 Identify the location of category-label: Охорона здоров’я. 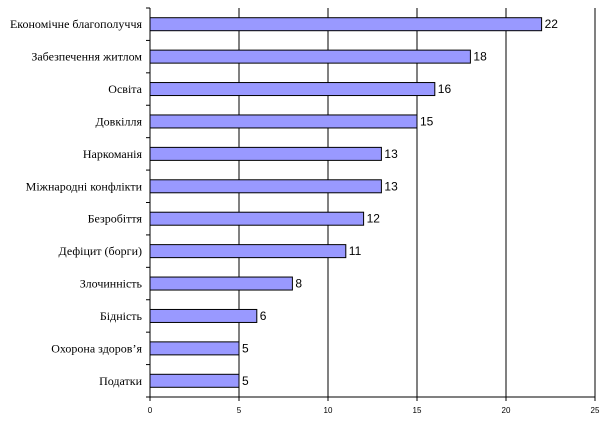
(96, 348).